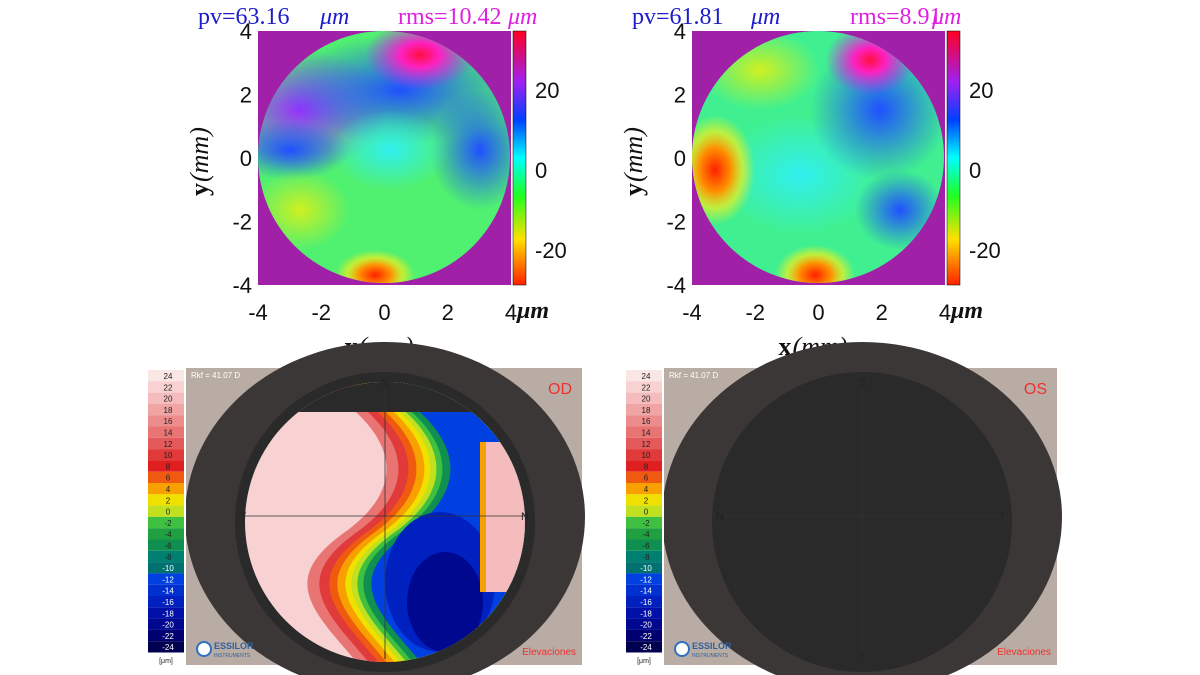  What do you see at coordinates (680, 158) in the screenshot?
I see `y-tick-label: 0` at bounding box center [680, 158].